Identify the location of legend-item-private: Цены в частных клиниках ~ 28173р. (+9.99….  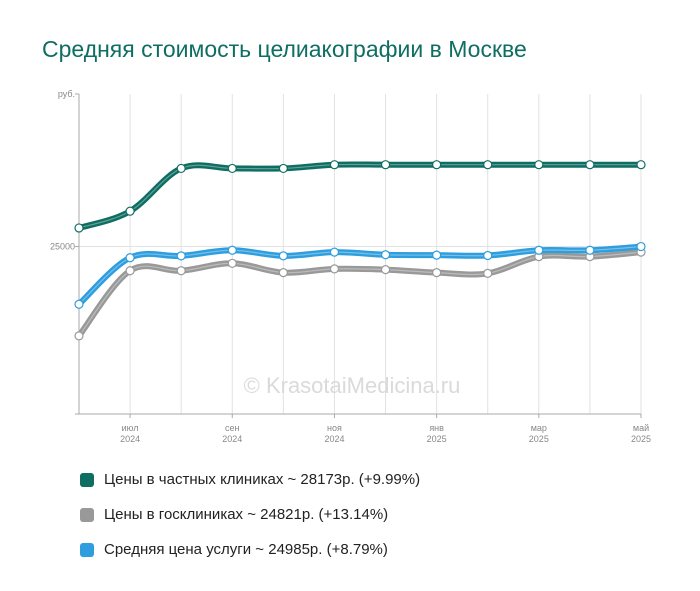
(250, 479).